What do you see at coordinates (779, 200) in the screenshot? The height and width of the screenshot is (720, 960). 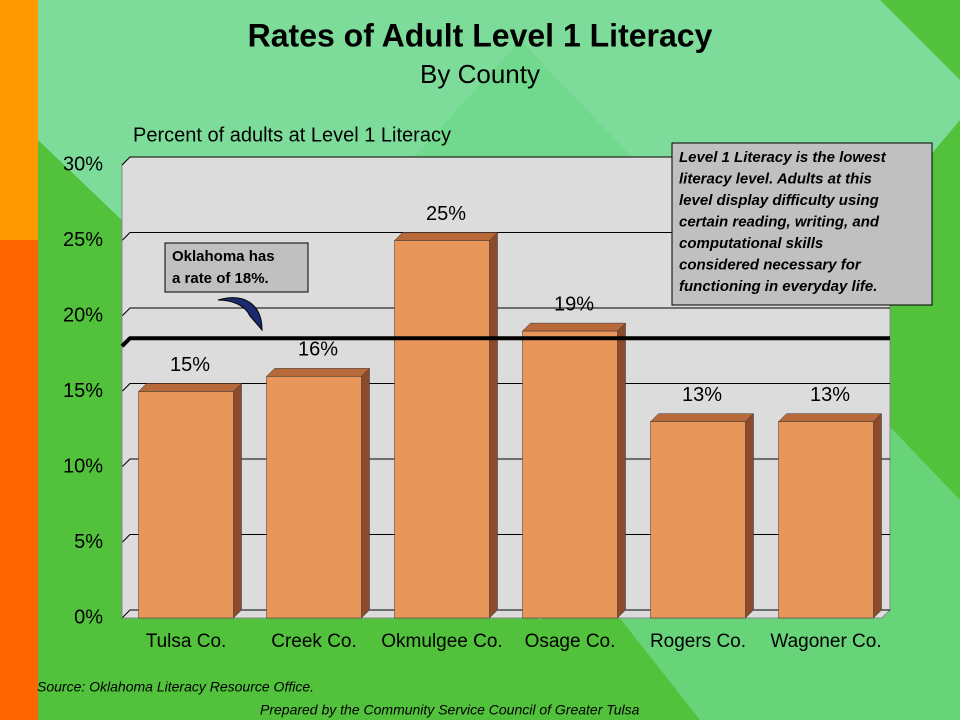 I see `info-text: level display difficulty using` at bounding box center [779, 200].